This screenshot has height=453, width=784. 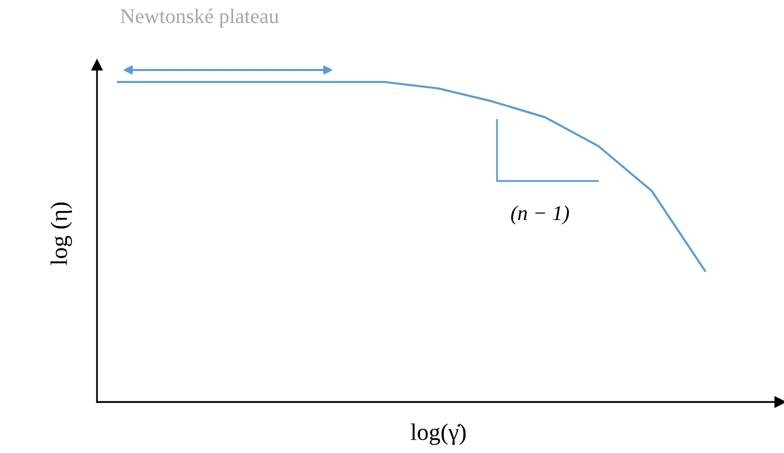 What do you see at coordinates (61, 234) in the screenshot?
I see `y-axis-title: log (η)` at bounding box center [61, 234].